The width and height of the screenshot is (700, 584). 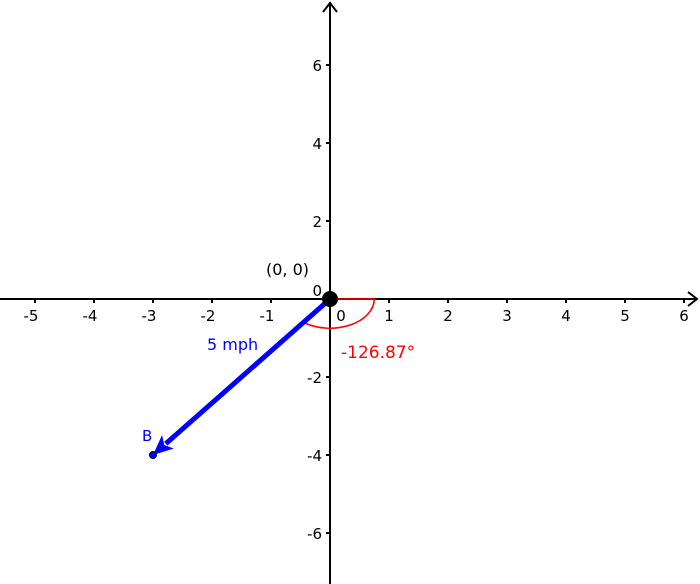 What do you see at coordinates (314, 534) in the screenshot?
I see `y-tick-label: -6` at bounding box center [314, 534].